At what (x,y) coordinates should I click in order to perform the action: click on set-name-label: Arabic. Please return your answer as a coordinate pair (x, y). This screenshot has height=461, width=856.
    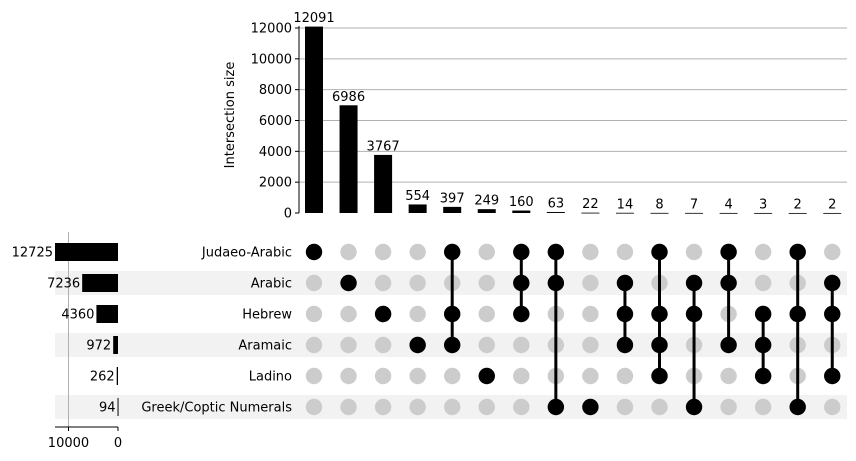
    Looking at the image, I should click on (271, 284).